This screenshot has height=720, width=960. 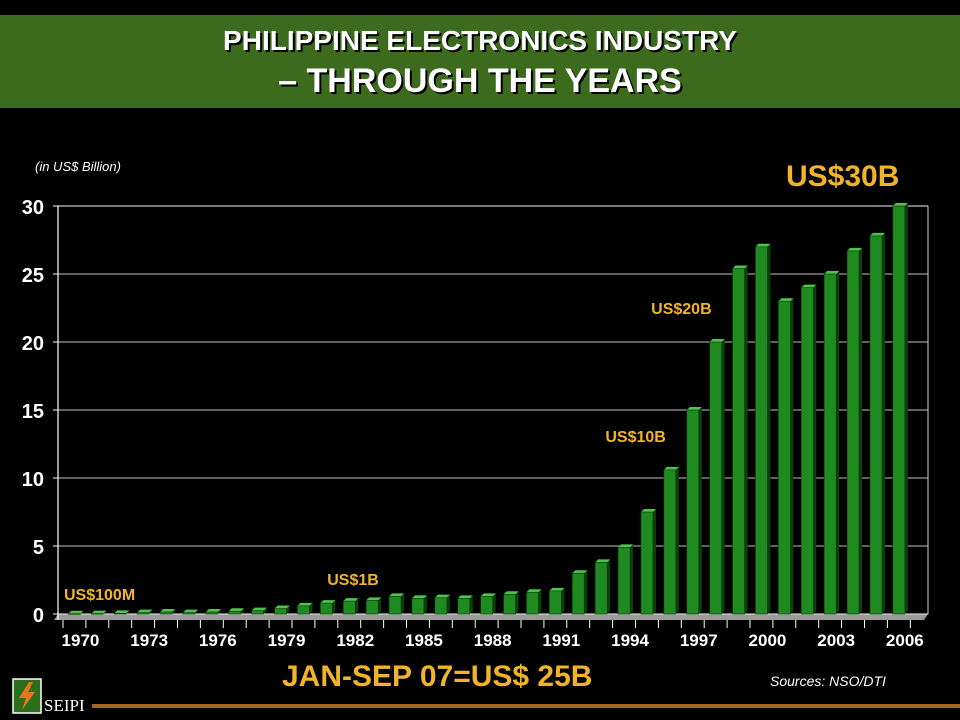 What do you see at coordinates (493, 640) in the screenshot?
I see `x-tick-label: 1988` at bounding box center [493, 640].